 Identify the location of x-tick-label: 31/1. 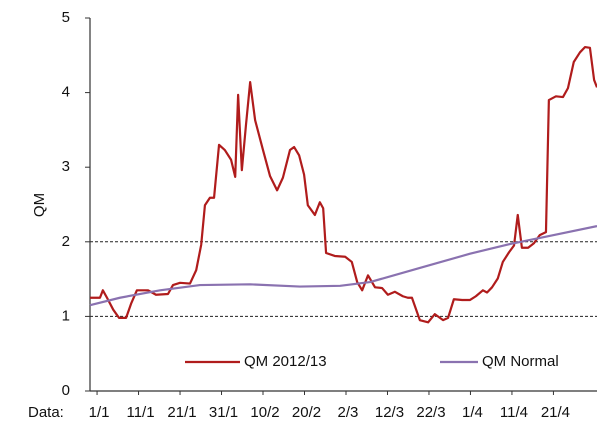
(223, 412).